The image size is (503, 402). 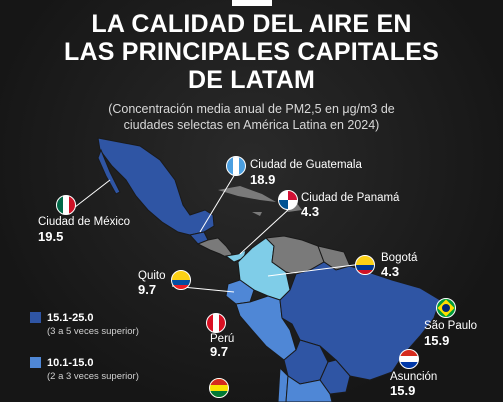 What do you see at coordinates (70, 318) in the screenshot?
I see `legend-range-15-25: 15.1-25.0` at bounding box center [70, 318].